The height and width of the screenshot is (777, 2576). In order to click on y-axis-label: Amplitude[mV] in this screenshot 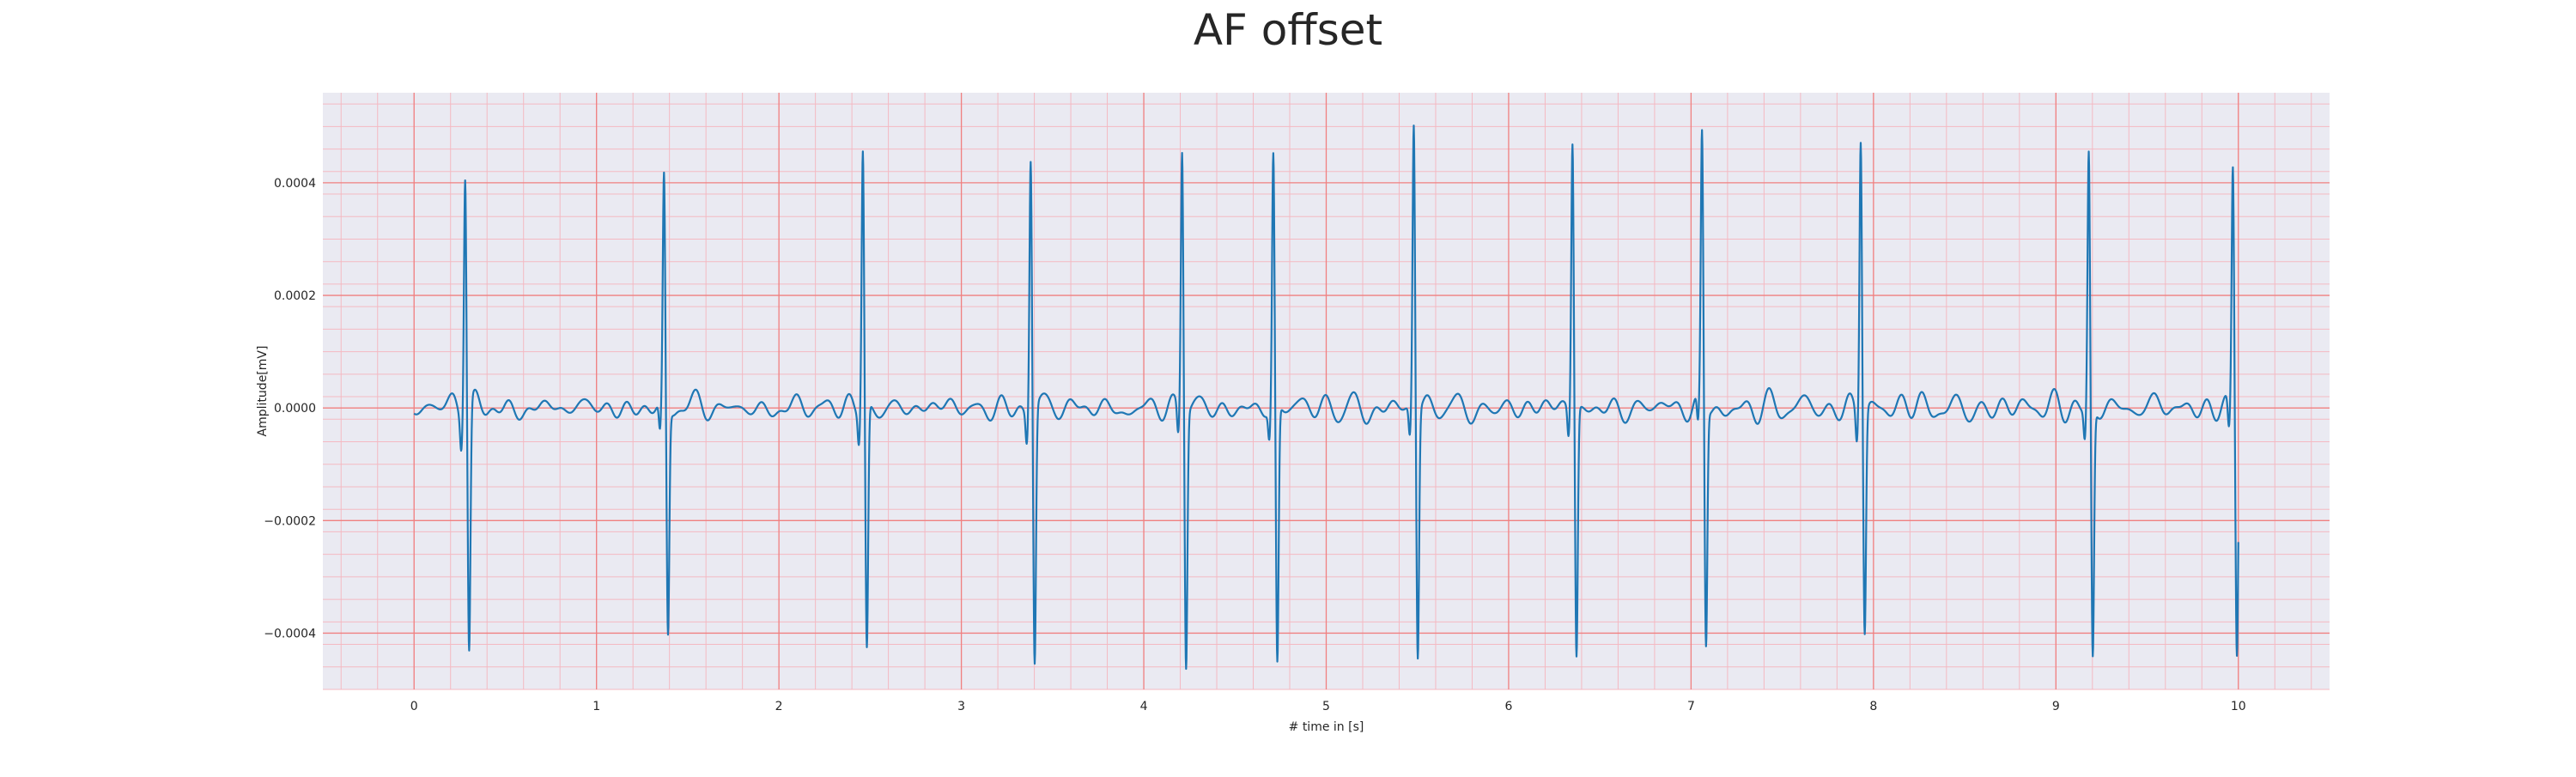, I will do `click(263, 391)`.